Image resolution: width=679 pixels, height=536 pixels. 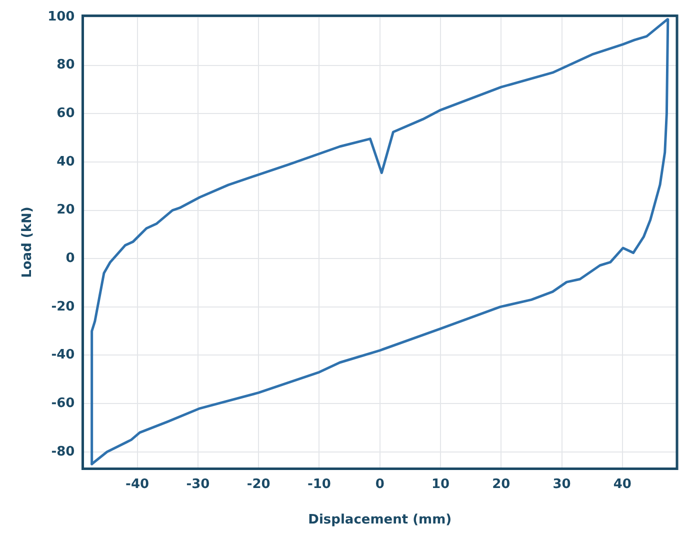 I want to click on y-tick-label: -40, so click(x=63, y=355).